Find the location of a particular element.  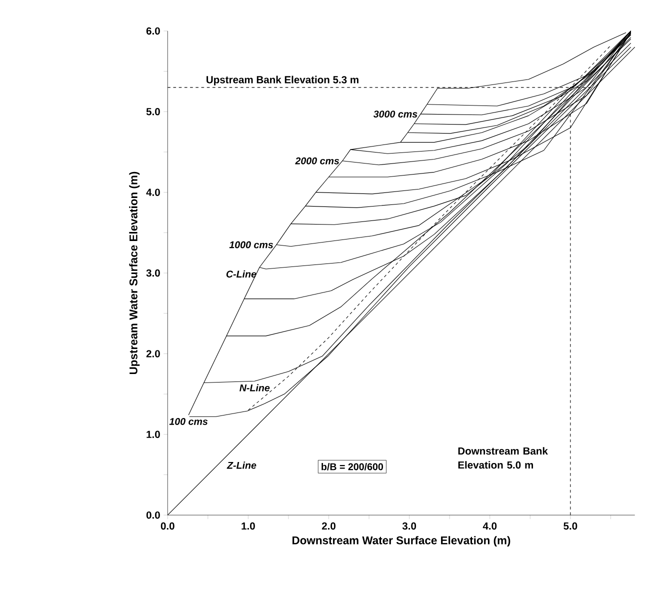

annotation: C-Line is located at coordinates (241, 274).